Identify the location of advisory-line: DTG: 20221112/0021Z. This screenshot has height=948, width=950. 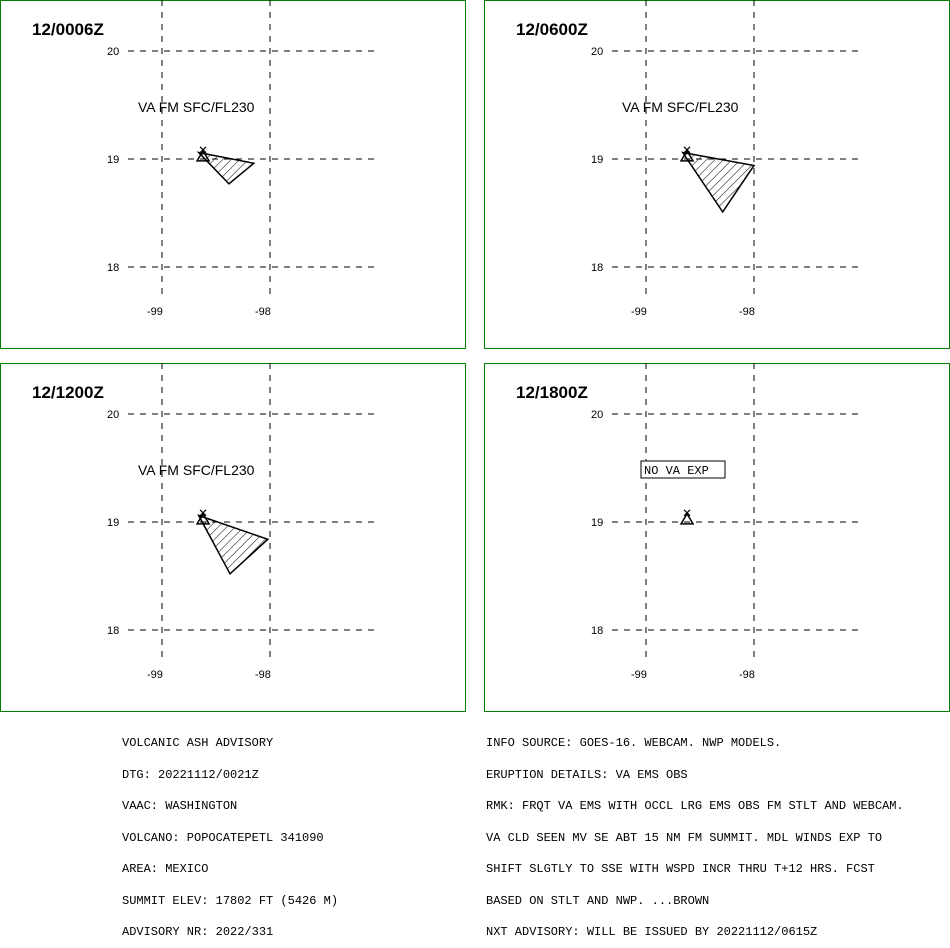
(190, 774).